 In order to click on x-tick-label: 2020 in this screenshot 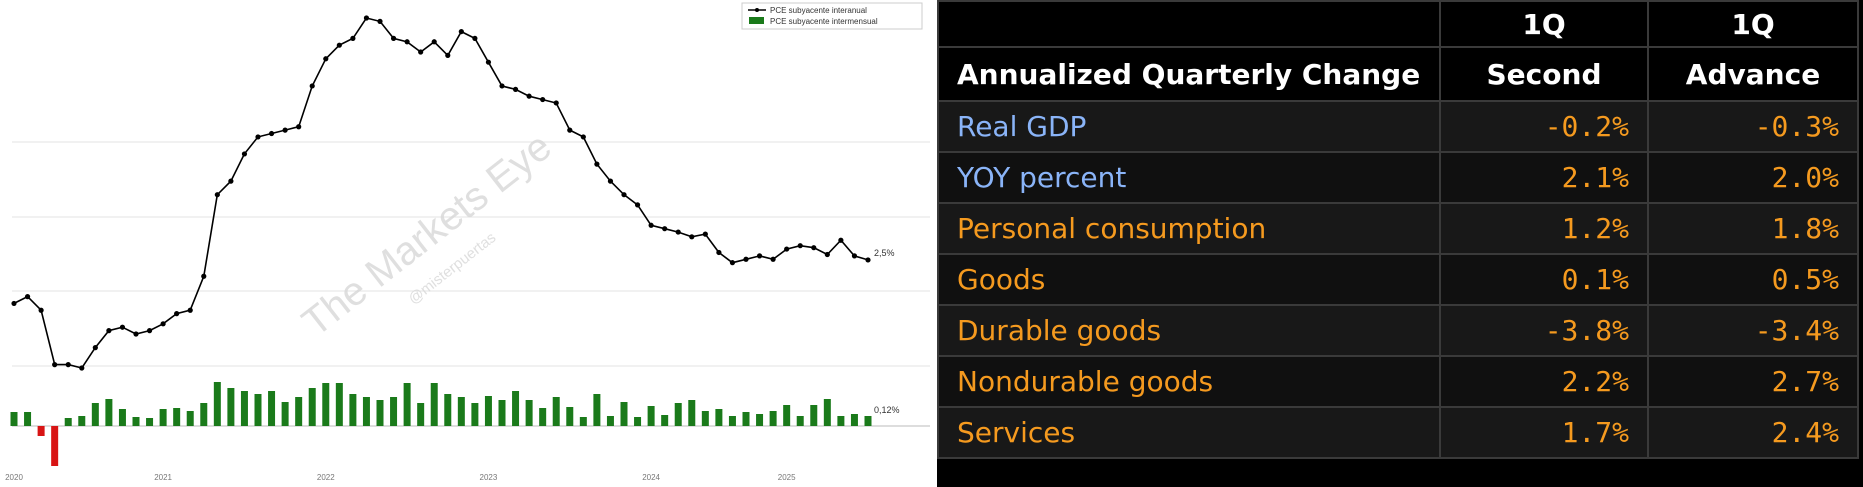, I will do `click(14, 477)`.